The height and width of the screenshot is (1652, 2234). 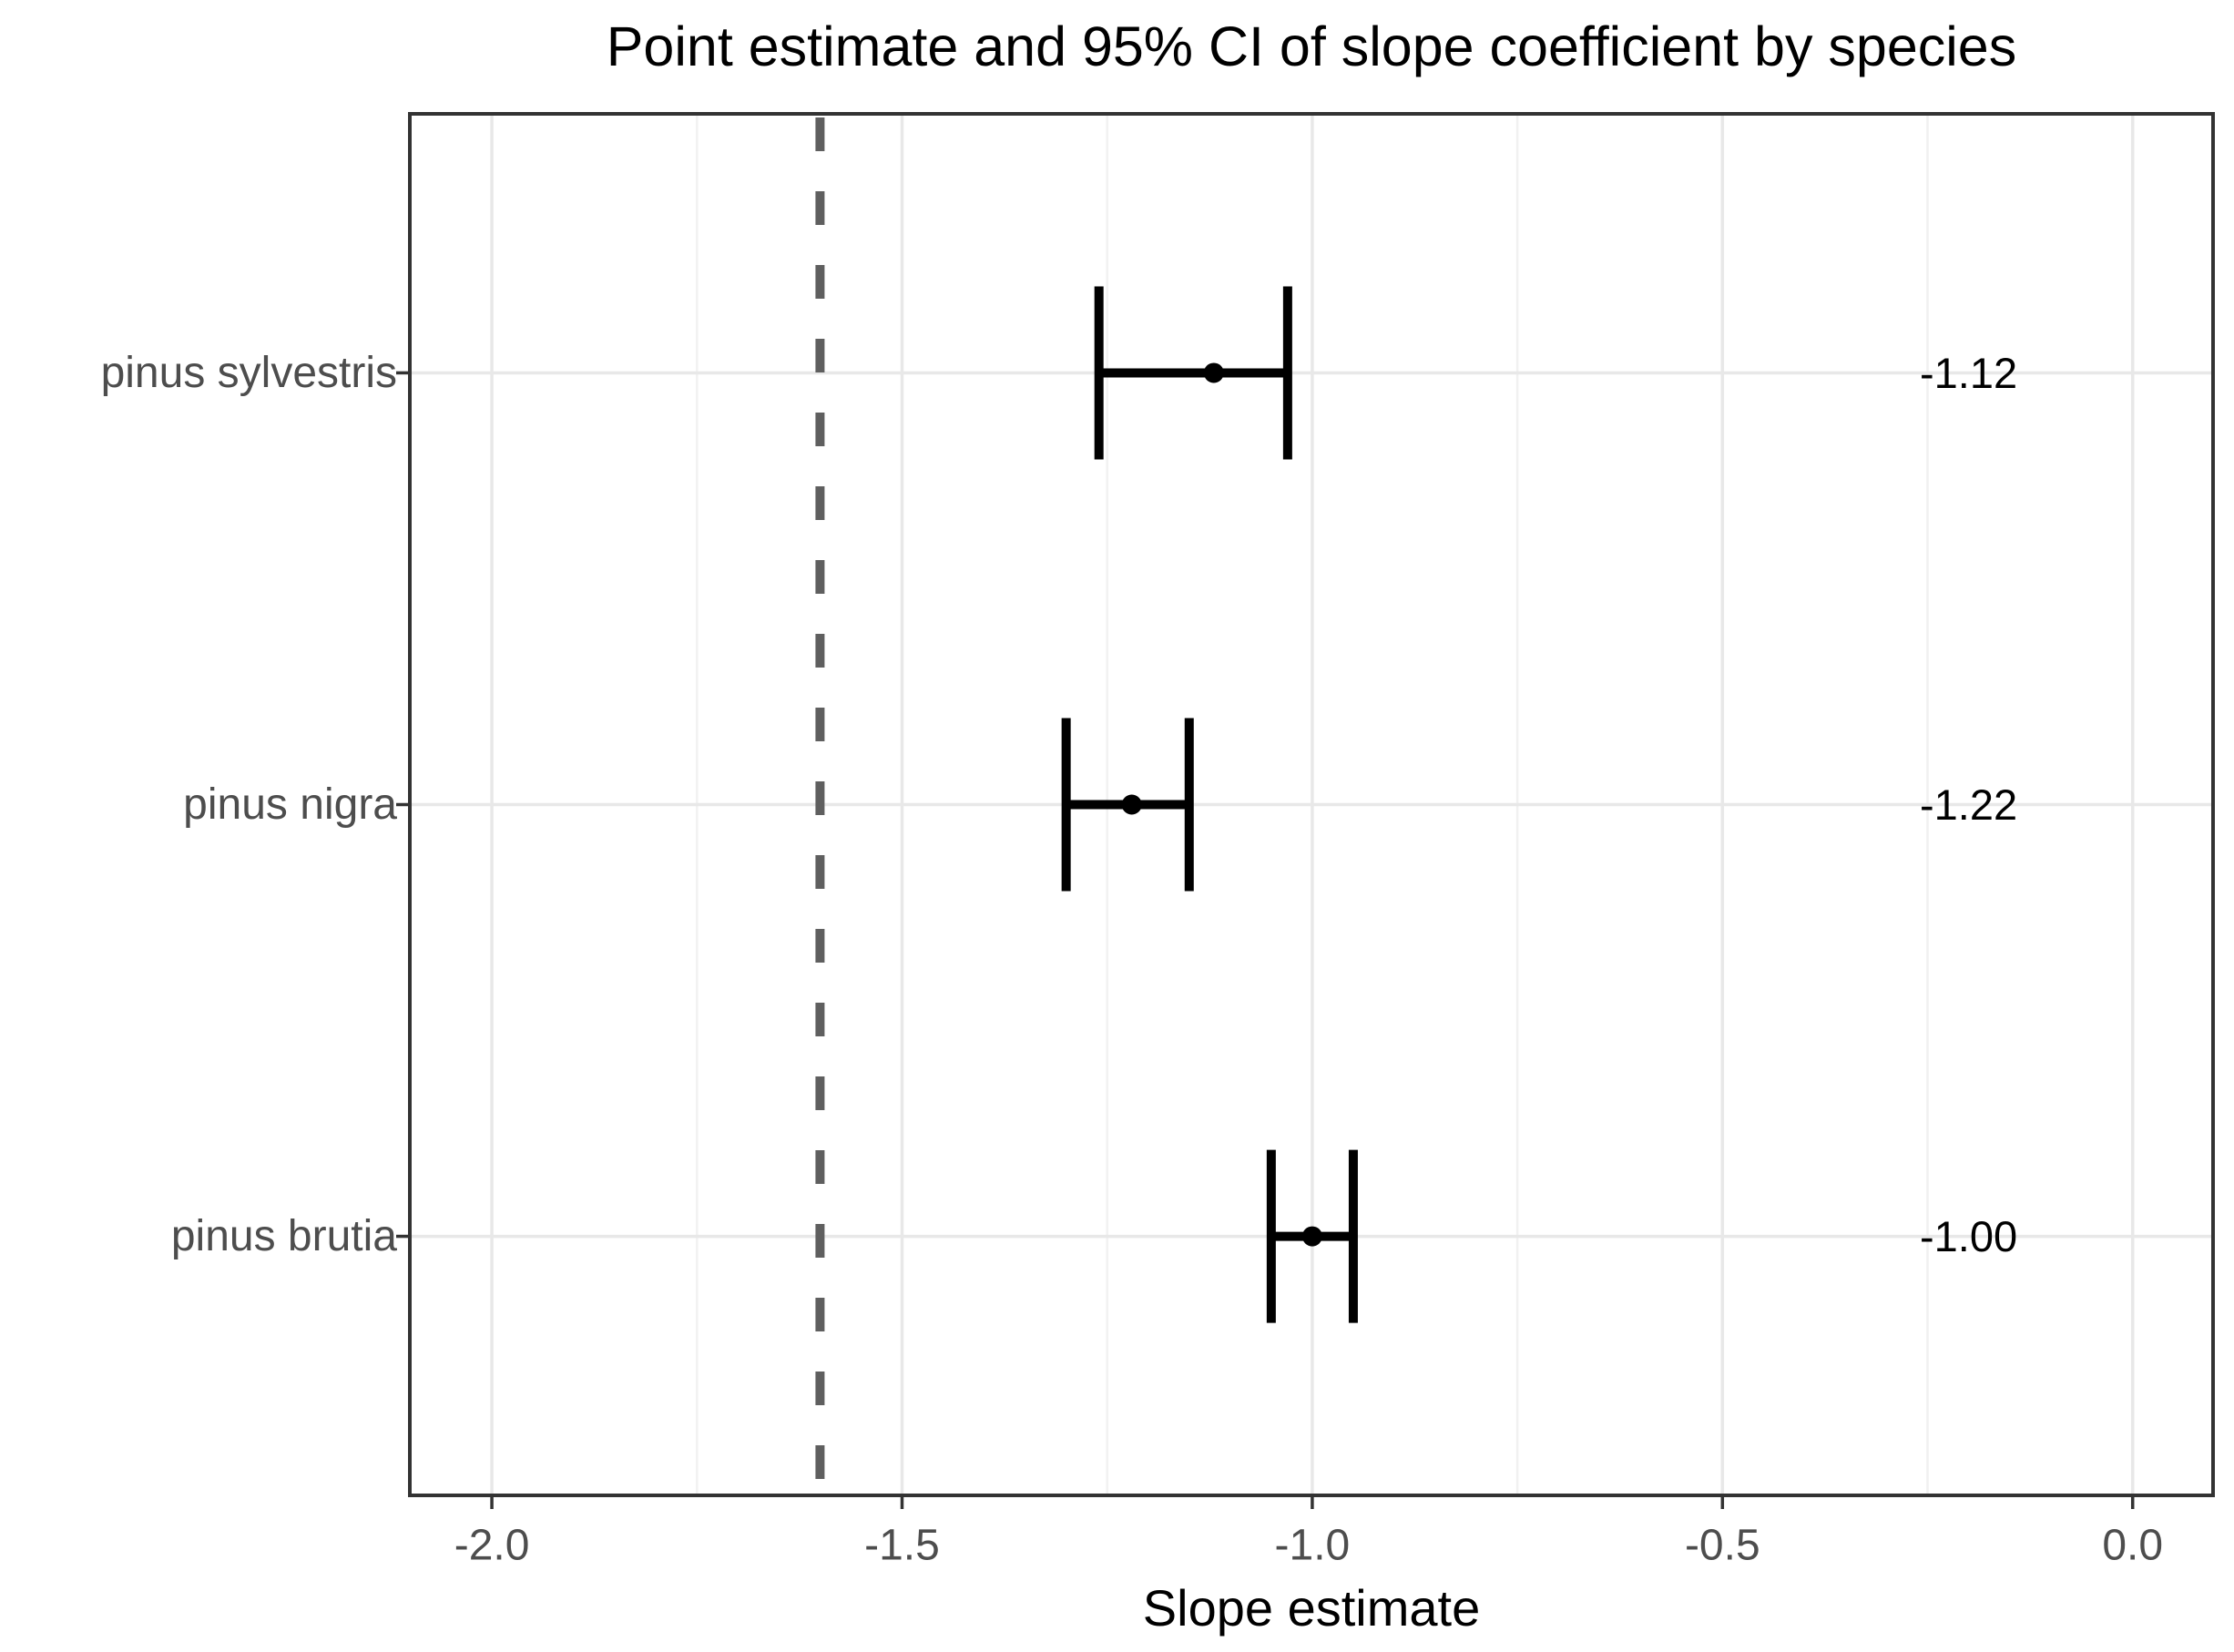 I want to click on y-tick-label: pinus brutia, so click(x=284, y=1236).